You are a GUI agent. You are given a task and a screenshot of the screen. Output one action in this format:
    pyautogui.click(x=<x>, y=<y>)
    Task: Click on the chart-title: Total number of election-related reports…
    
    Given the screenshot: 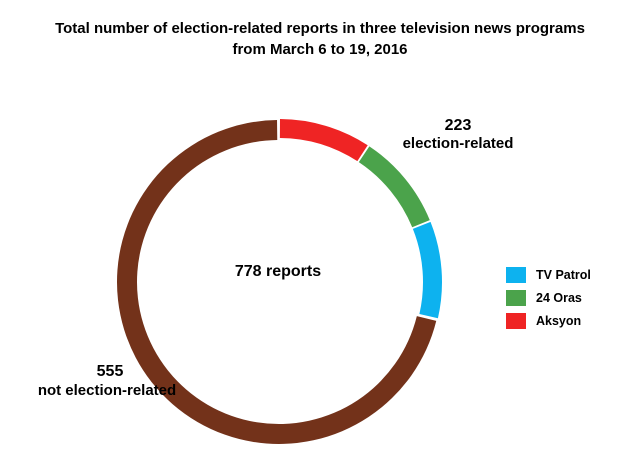 What is the action you would take?
    pyautogui.click(x=320, y=39)
    